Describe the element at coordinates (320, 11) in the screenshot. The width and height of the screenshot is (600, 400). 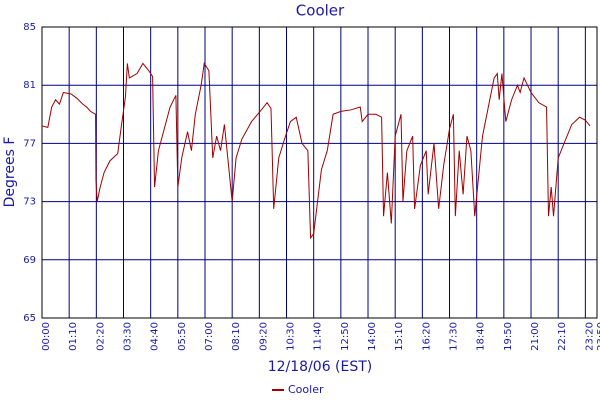
I see `chart-title: Cooler` at that location.